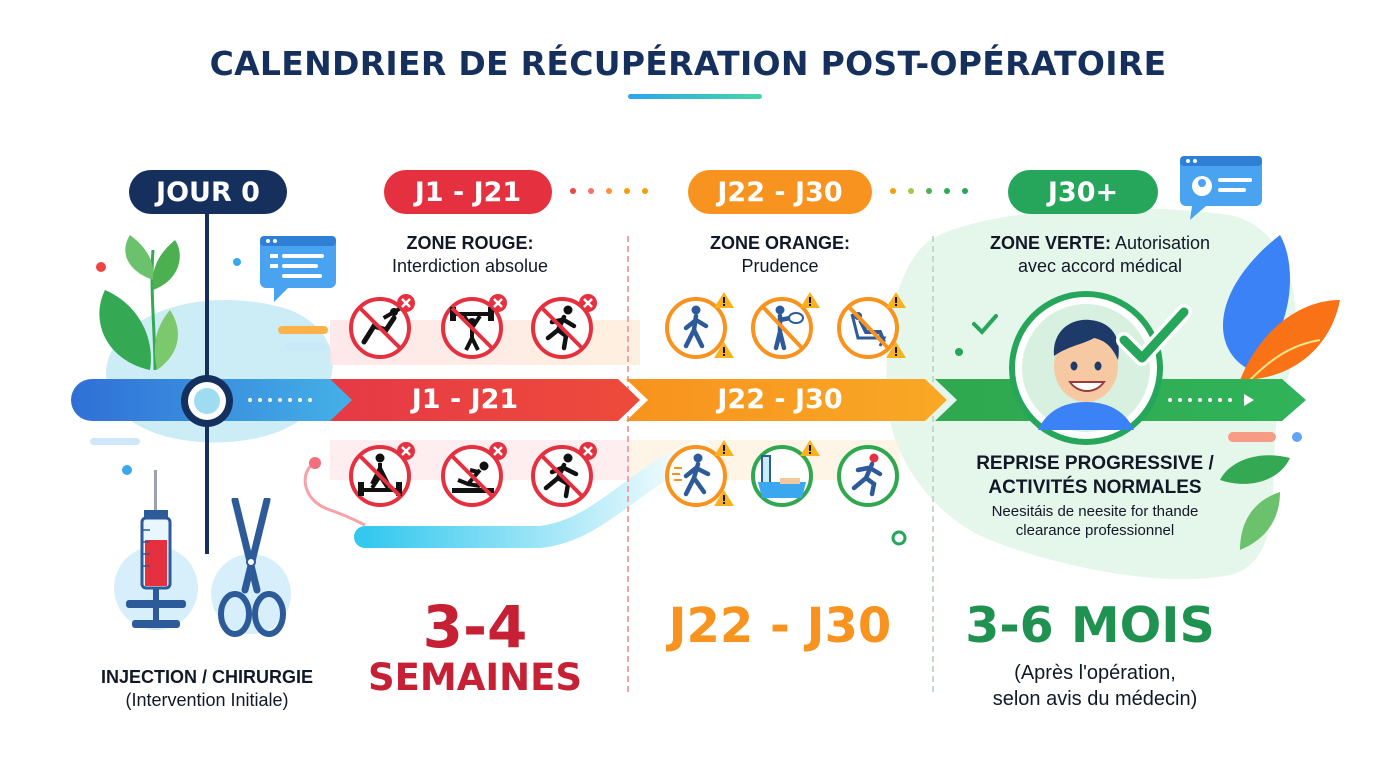  What do you see at coordinates (699, 325) in the screenshot?
I see `caution-walking-icon` at bounding box center [699, 325].